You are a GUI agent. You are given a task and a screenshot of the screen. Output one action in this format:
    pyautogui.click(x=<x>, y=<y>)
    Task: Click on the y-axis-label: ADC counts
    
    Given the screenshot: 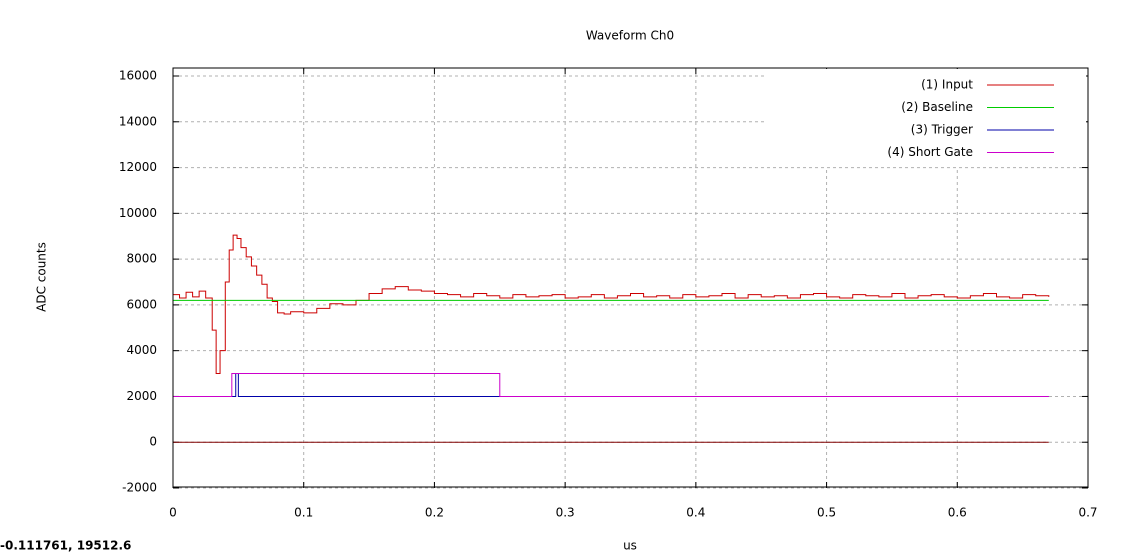 What is the action you would take?
    pyautogui.click(x=42, y=277)
    